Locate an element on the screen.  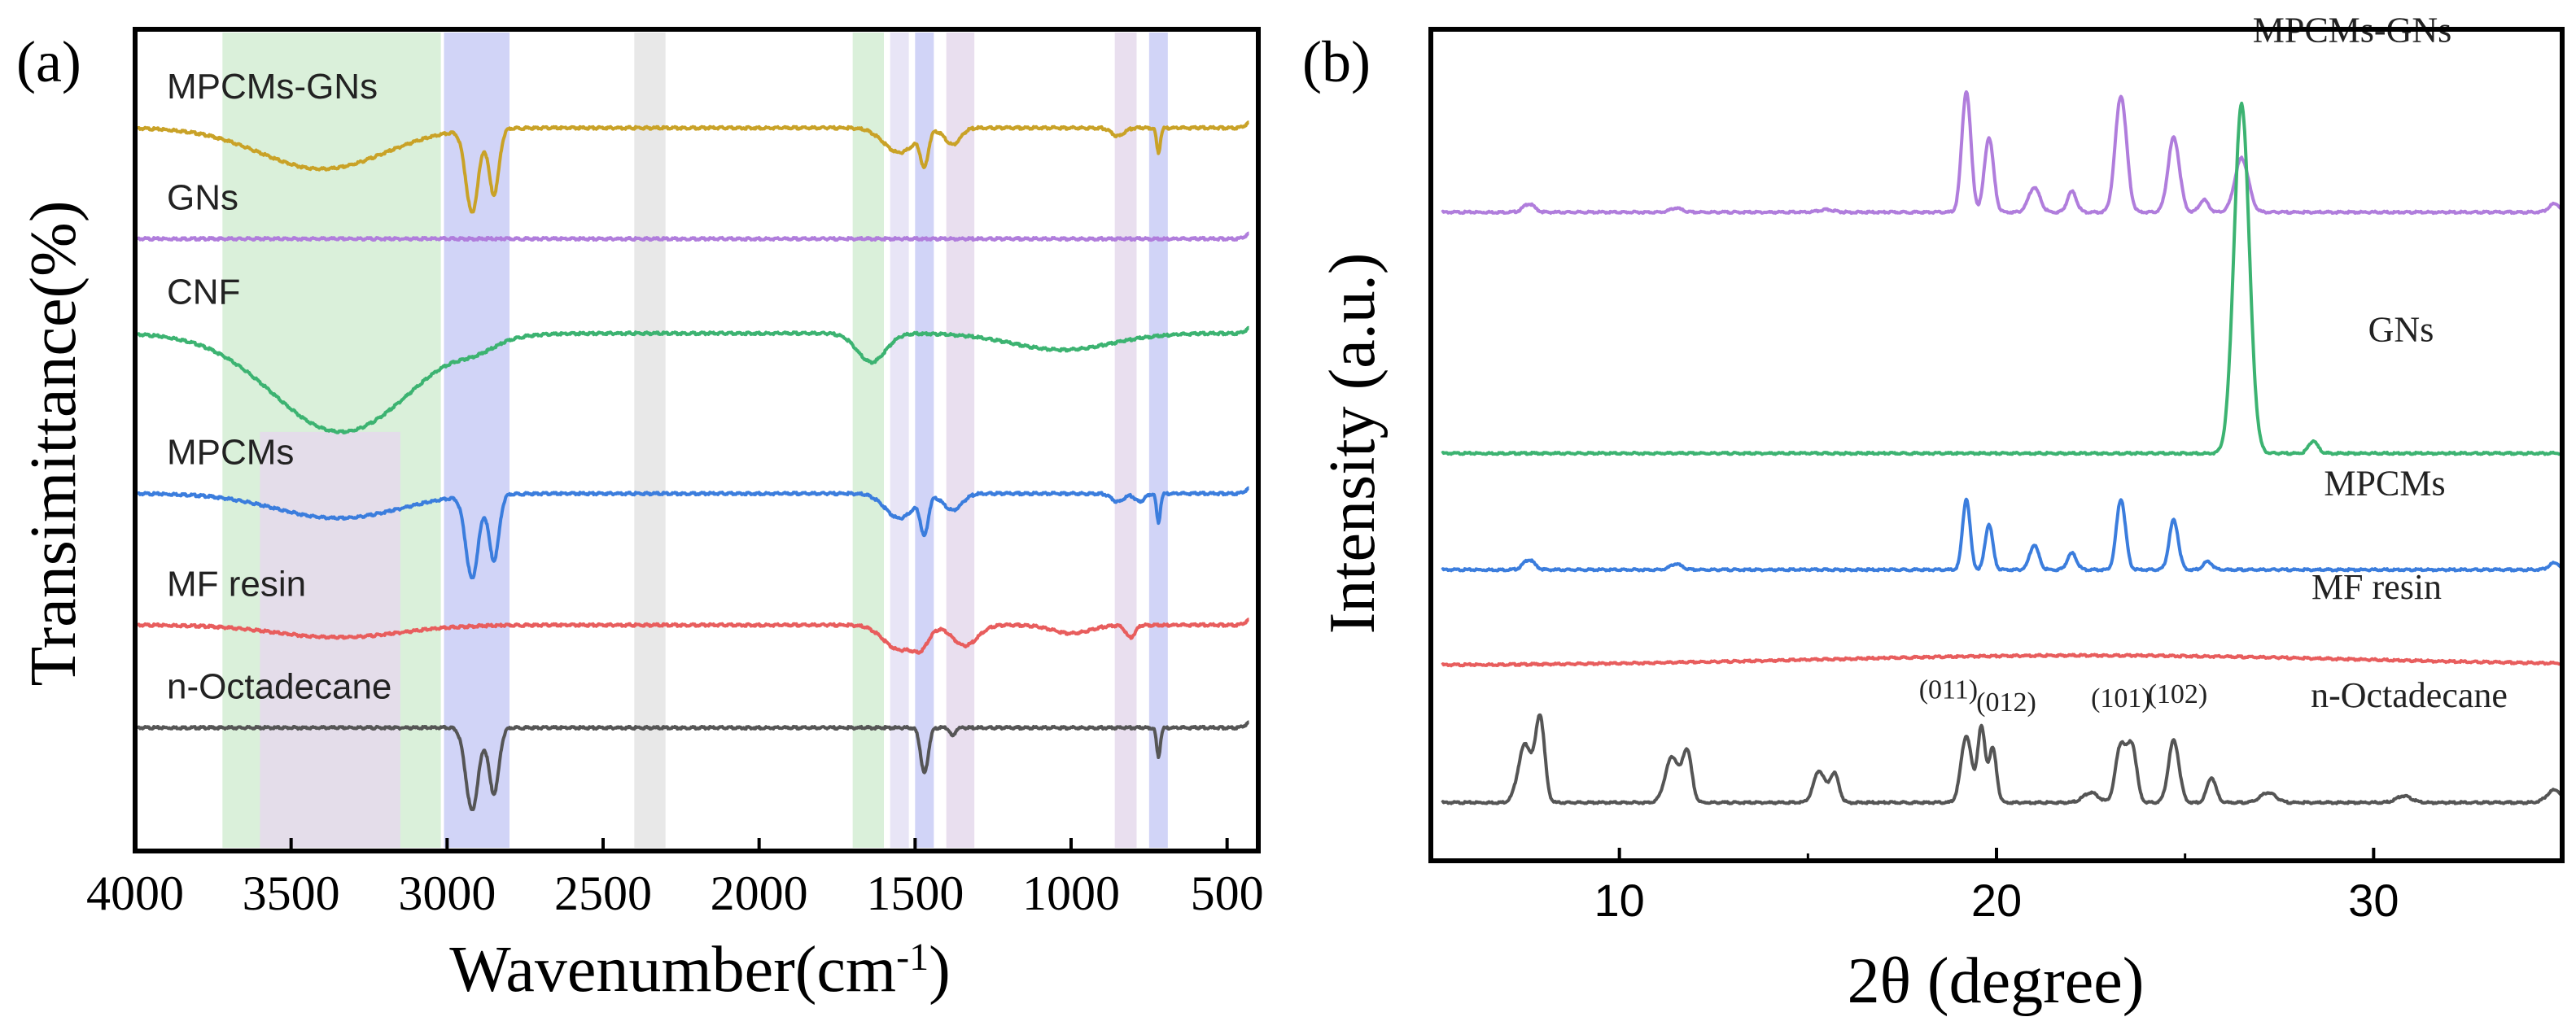
ftir-label-mpcms: MPCMs is located at coordinates (230, 453).